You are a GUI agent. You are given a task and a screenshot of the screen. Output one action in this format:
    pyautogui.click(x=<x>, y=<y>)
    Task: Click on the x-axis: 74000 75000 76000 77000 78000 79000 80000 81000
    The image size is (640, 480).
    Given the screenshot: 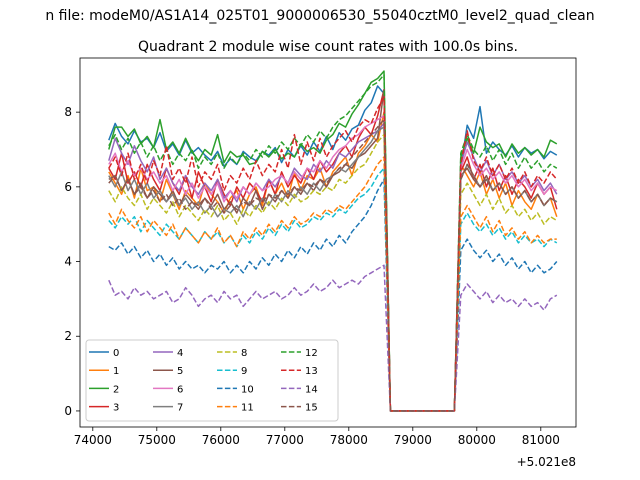 What is the action you would take?
    pyautogui.click(x=317, y=437)
    